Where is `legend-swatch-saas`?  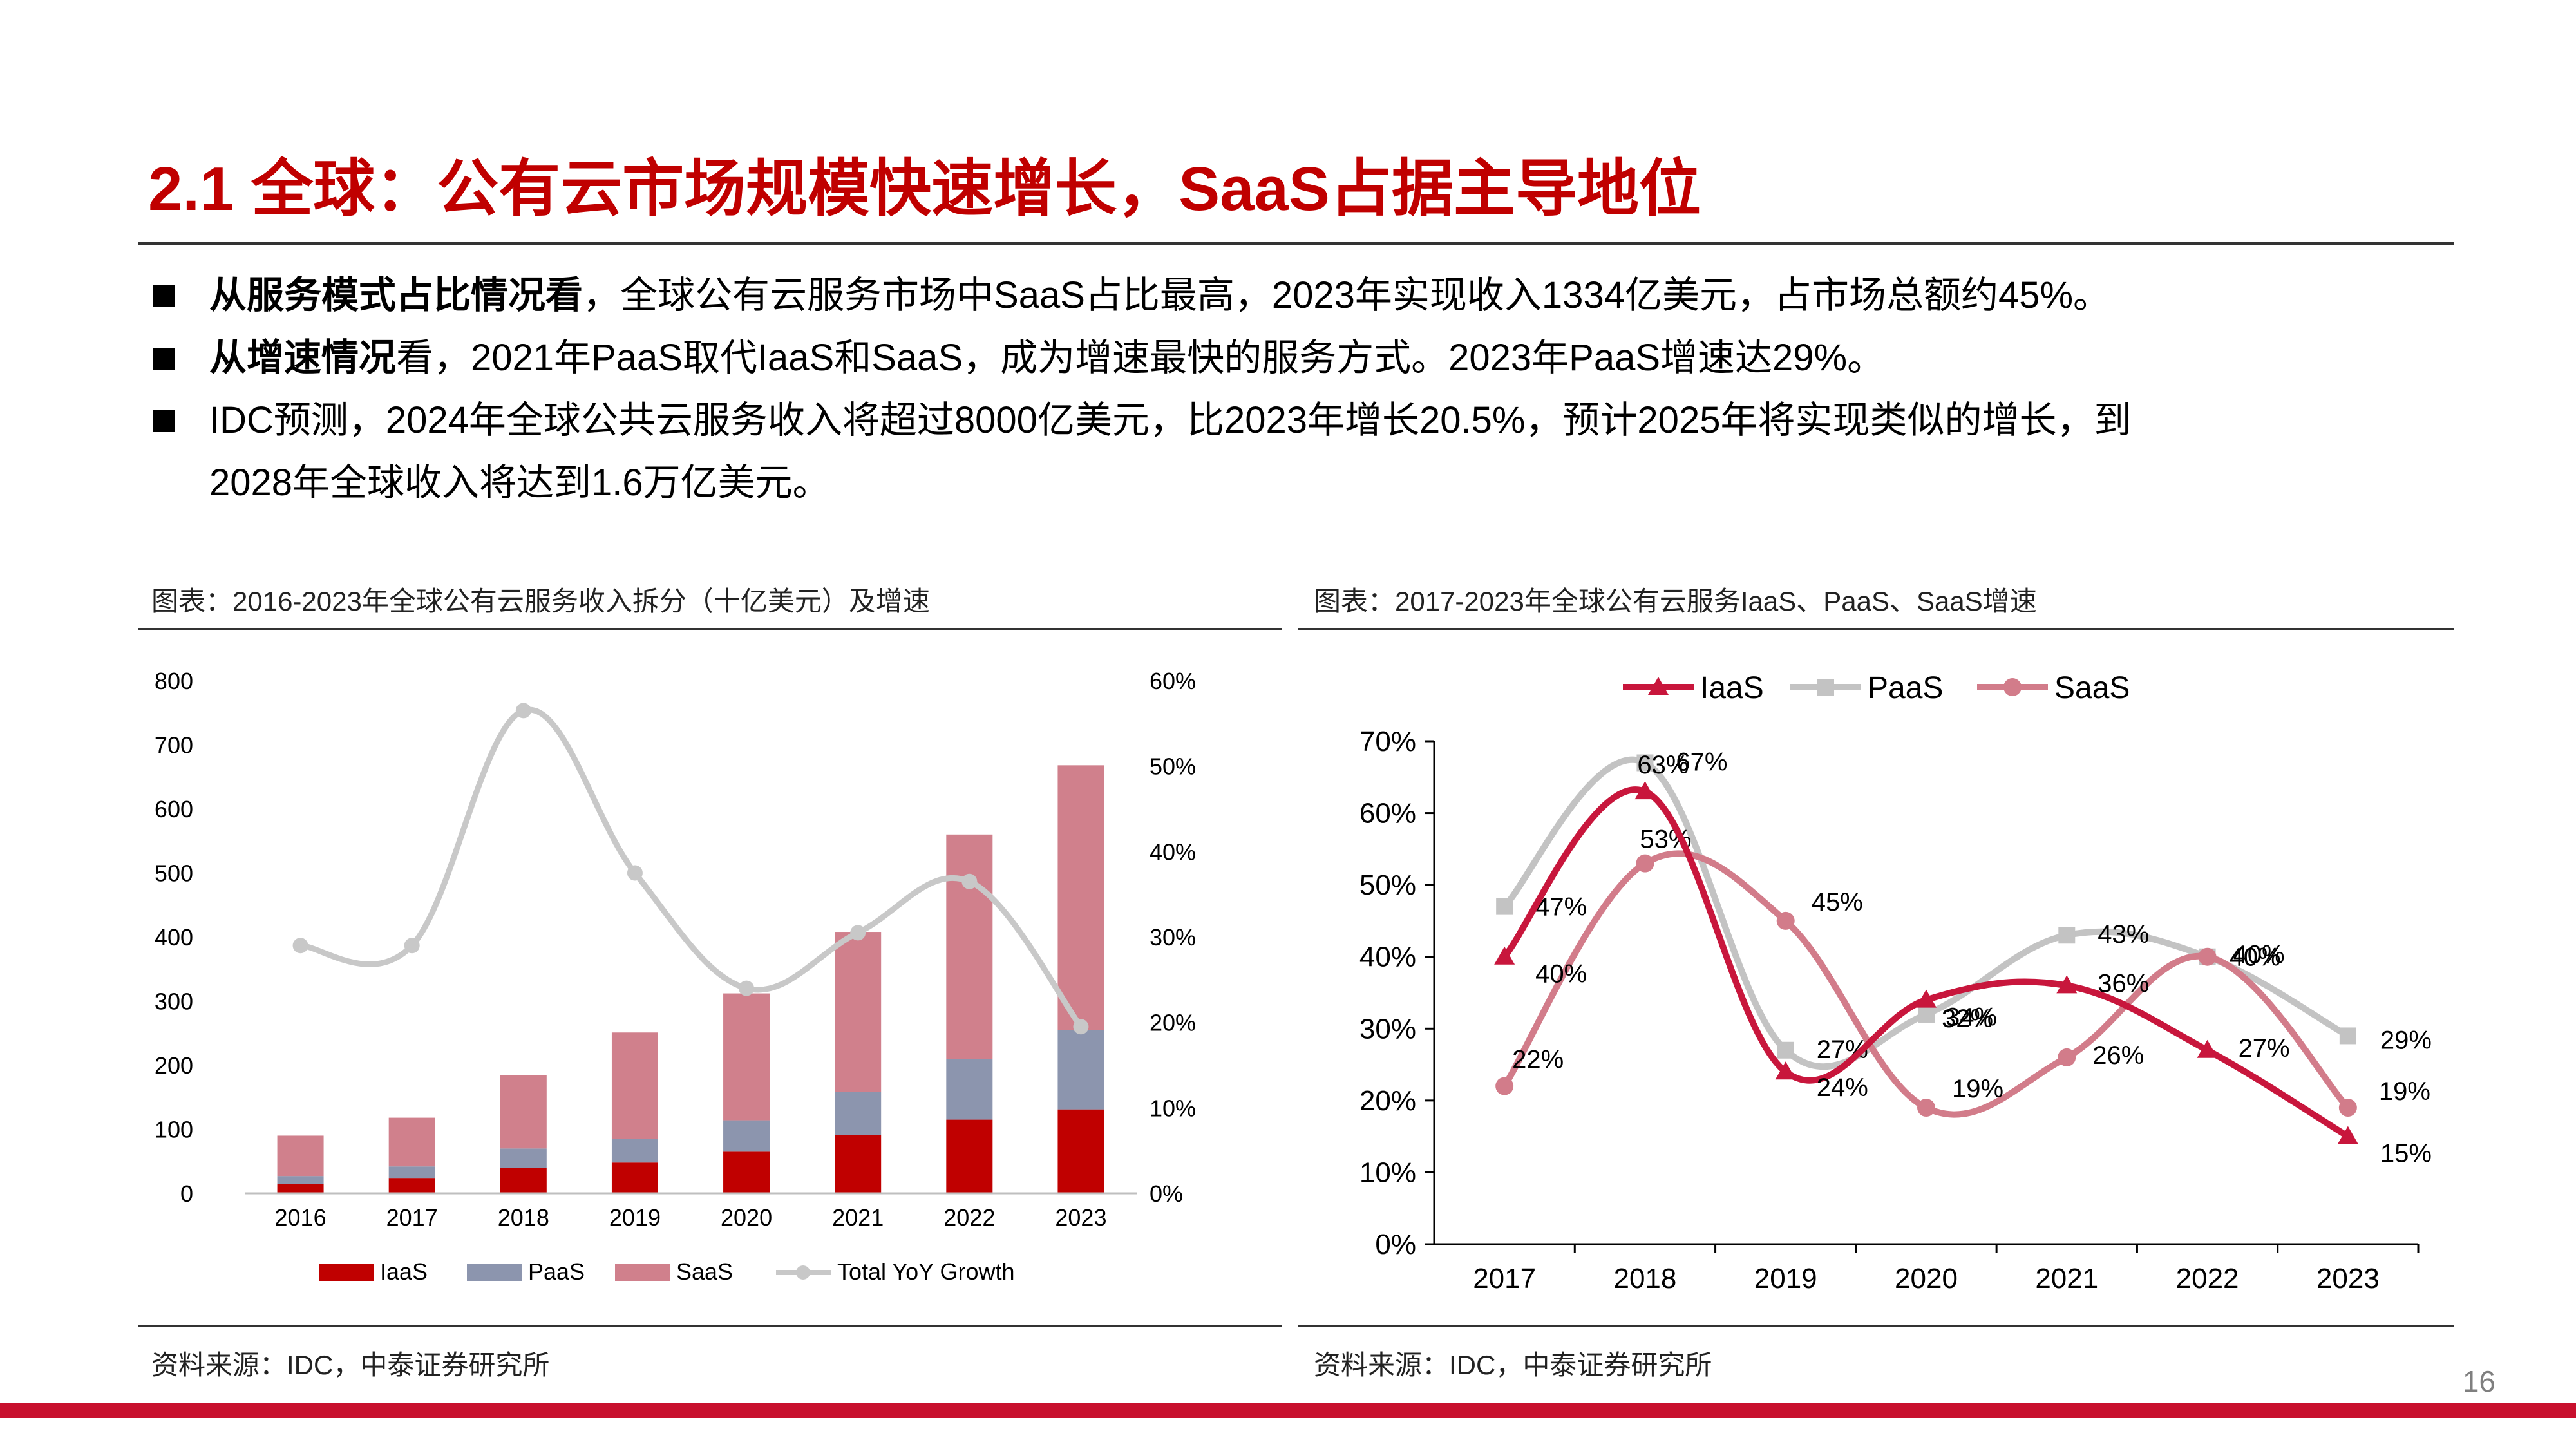 legend-swatch-saas is located at coordinates (642, 1272).